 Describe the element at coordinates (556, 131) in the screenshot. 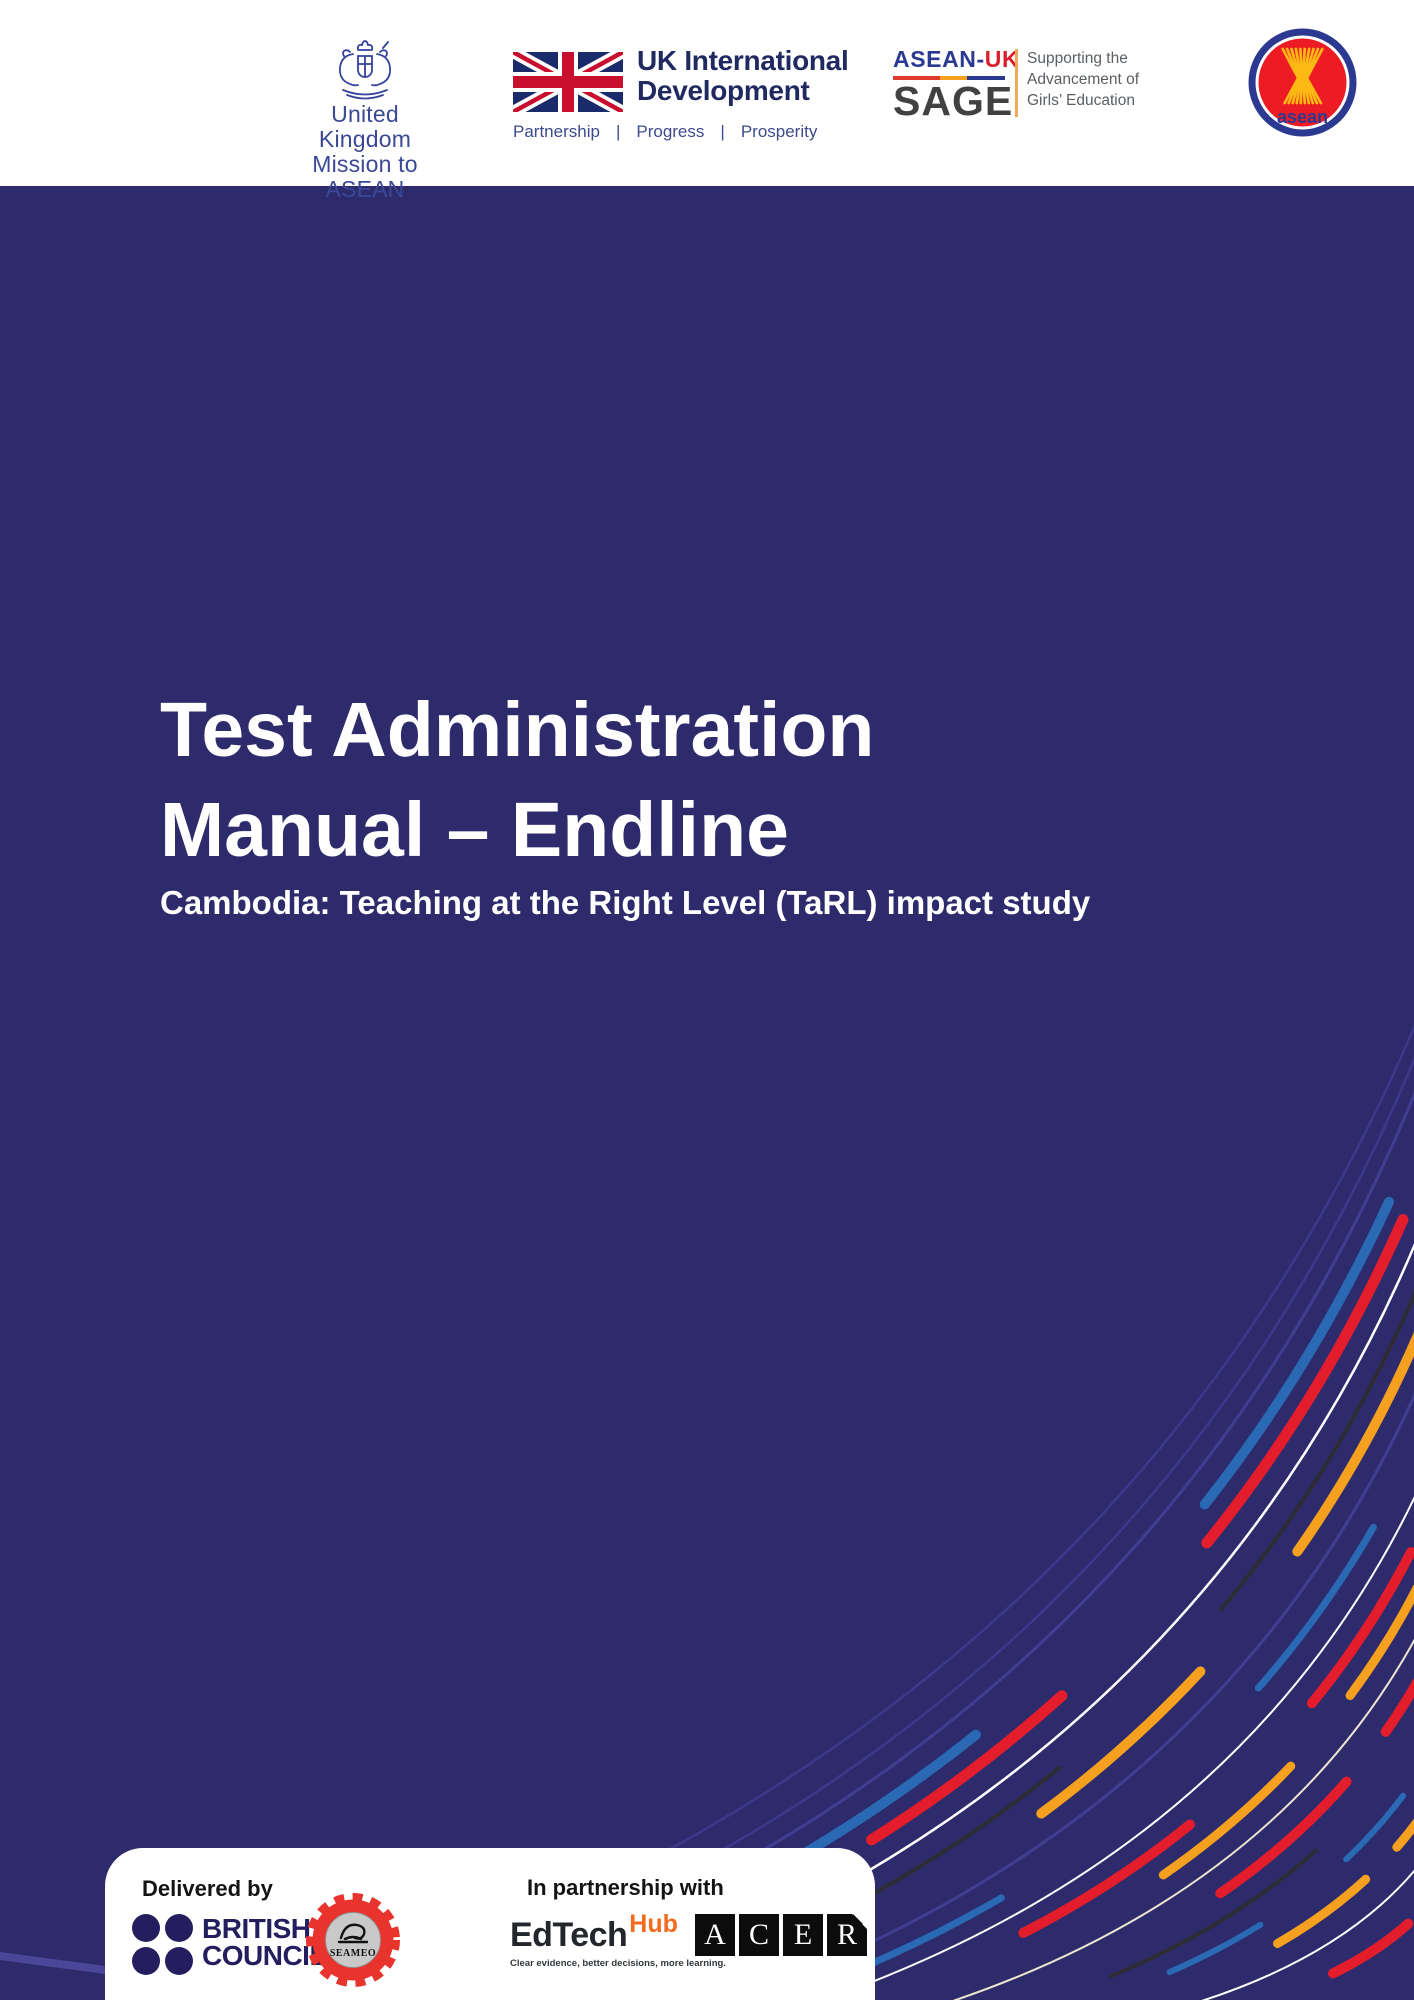

I see `tagline-partnership: Partnership` at that location.